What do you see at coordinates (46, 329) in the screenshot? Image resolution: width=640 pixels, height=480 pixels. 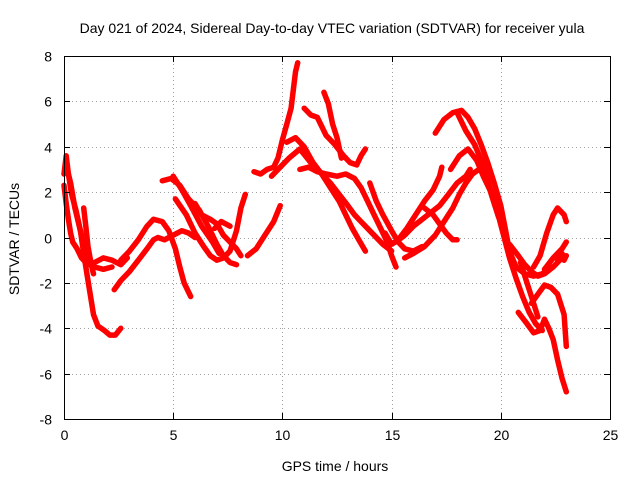 I see `y-tick-label: -4` at bounding box center [46, 329].